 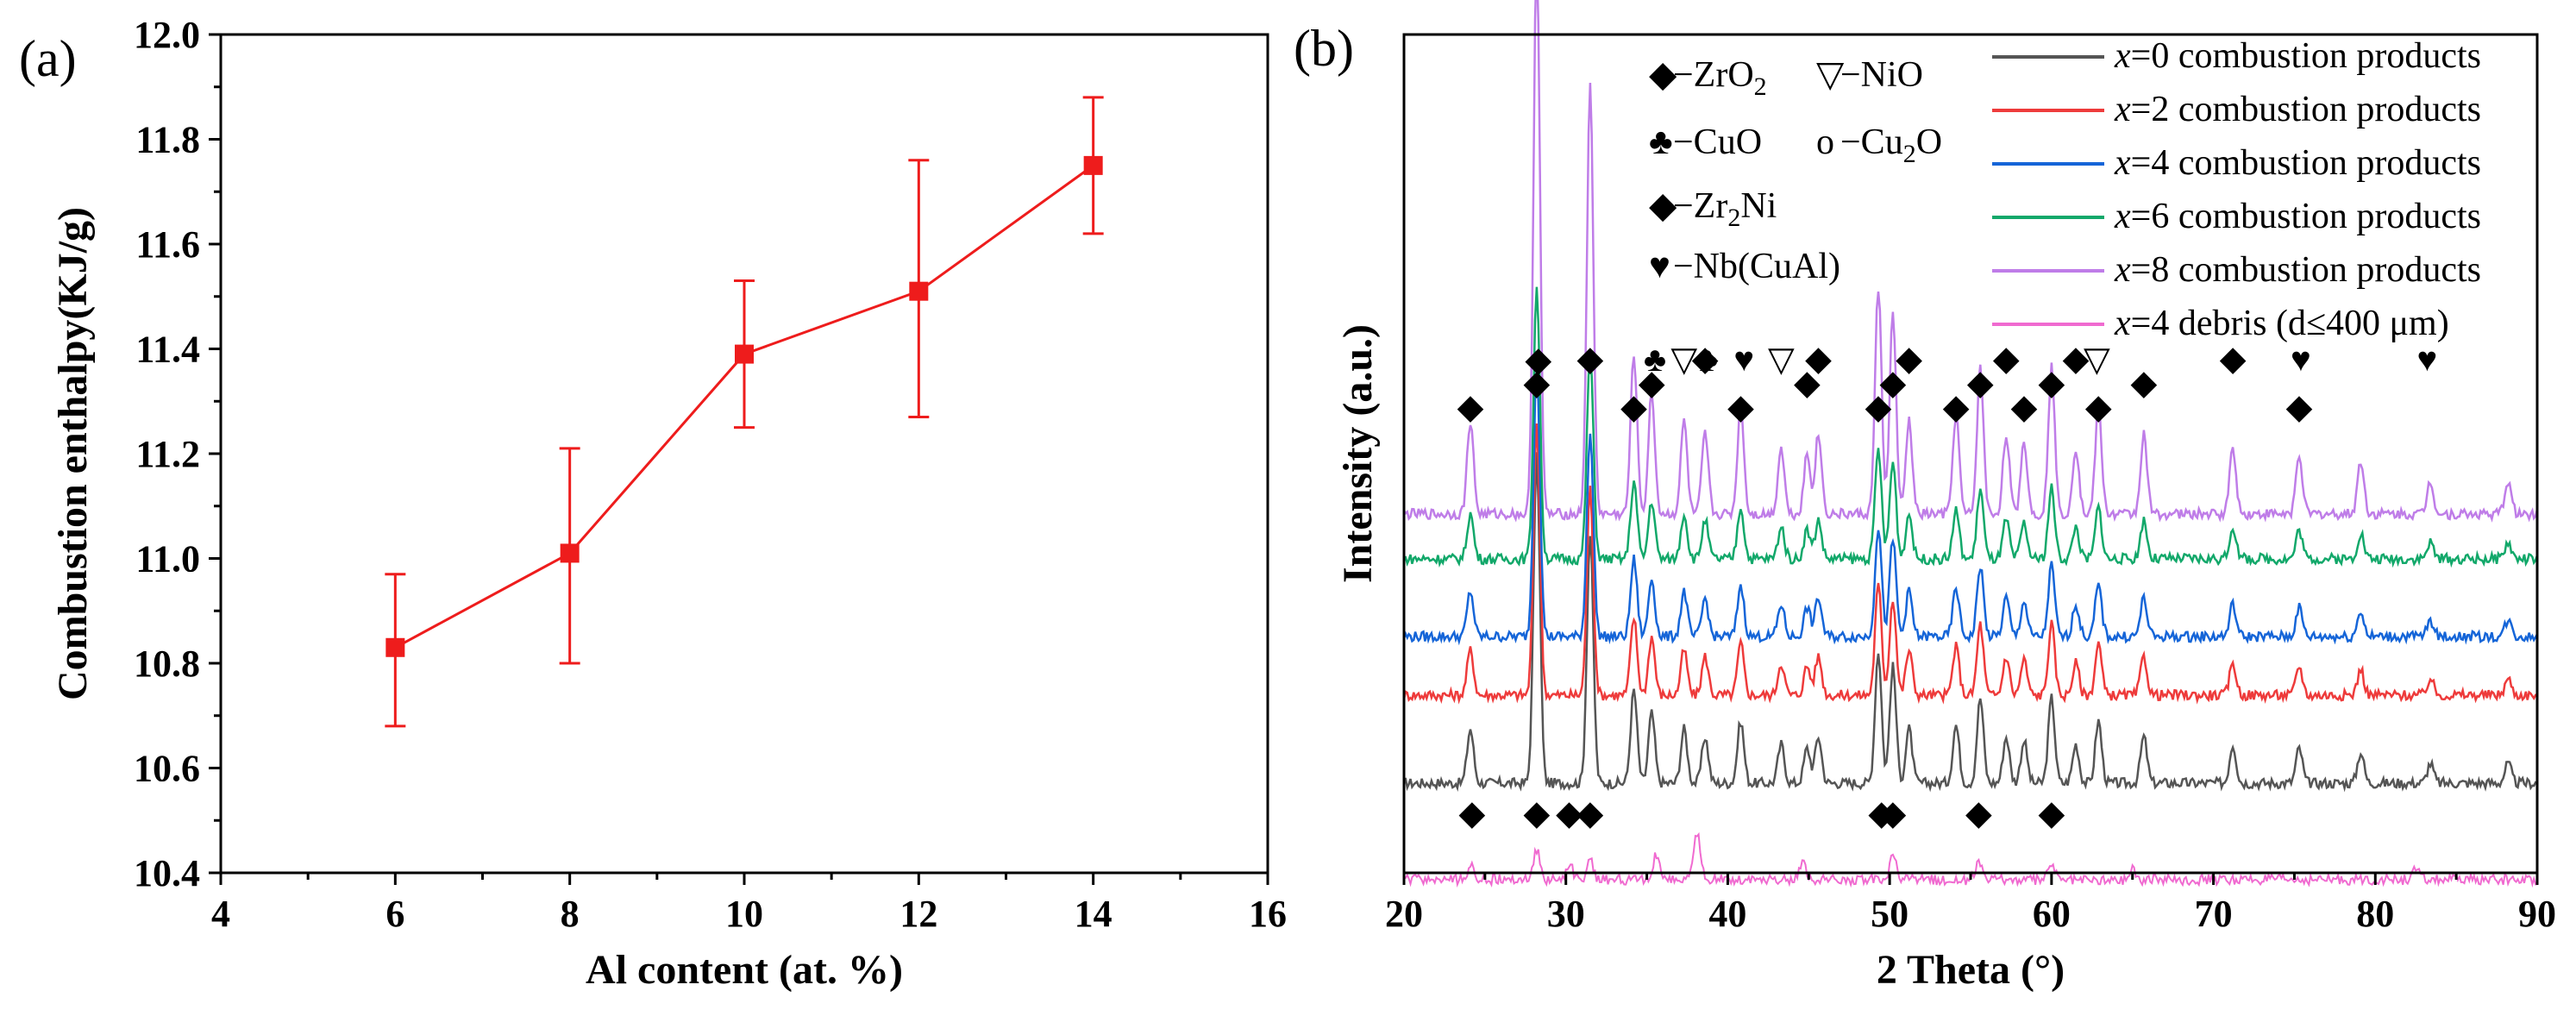 I want to click on data-points-a, so click(x=744, y=406).